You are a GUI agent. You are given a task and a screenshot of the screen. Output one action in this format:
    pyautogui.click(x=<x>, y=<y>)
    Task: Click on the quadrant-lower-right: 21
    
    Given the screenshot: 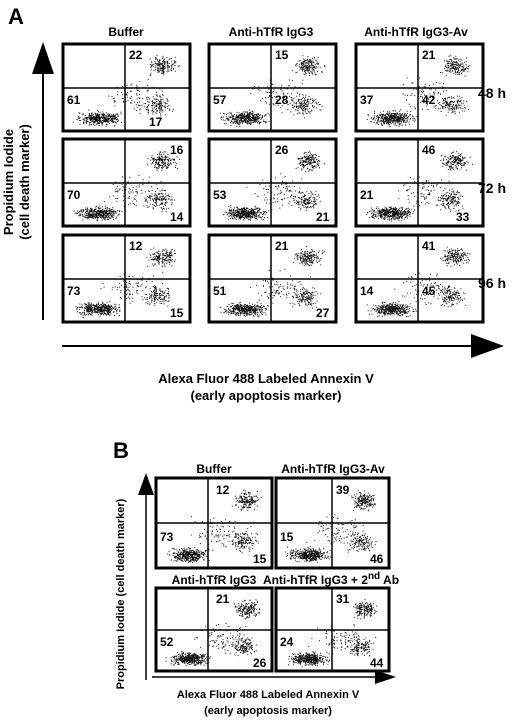 What is the action you would take?
    pyautogui.click(x=323, y=217)
    